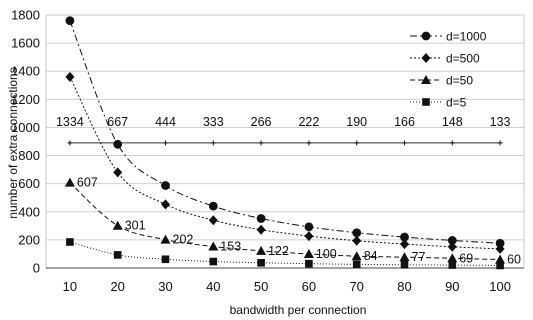 This screenshot has width=533, height=320. What do you see at coordinates (70, 286) in the screenshot?
I see `x-tick-label: 10` at bounding box center [70, 286].